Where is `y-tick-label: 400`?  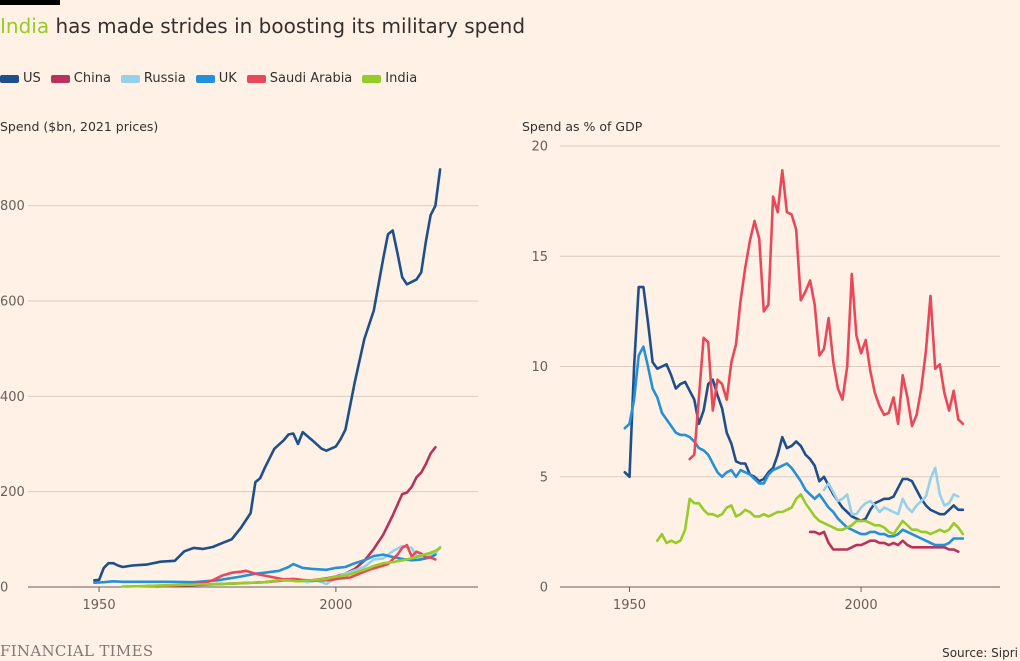
y-tick-label: 400 is located at coordinates (12, 397).